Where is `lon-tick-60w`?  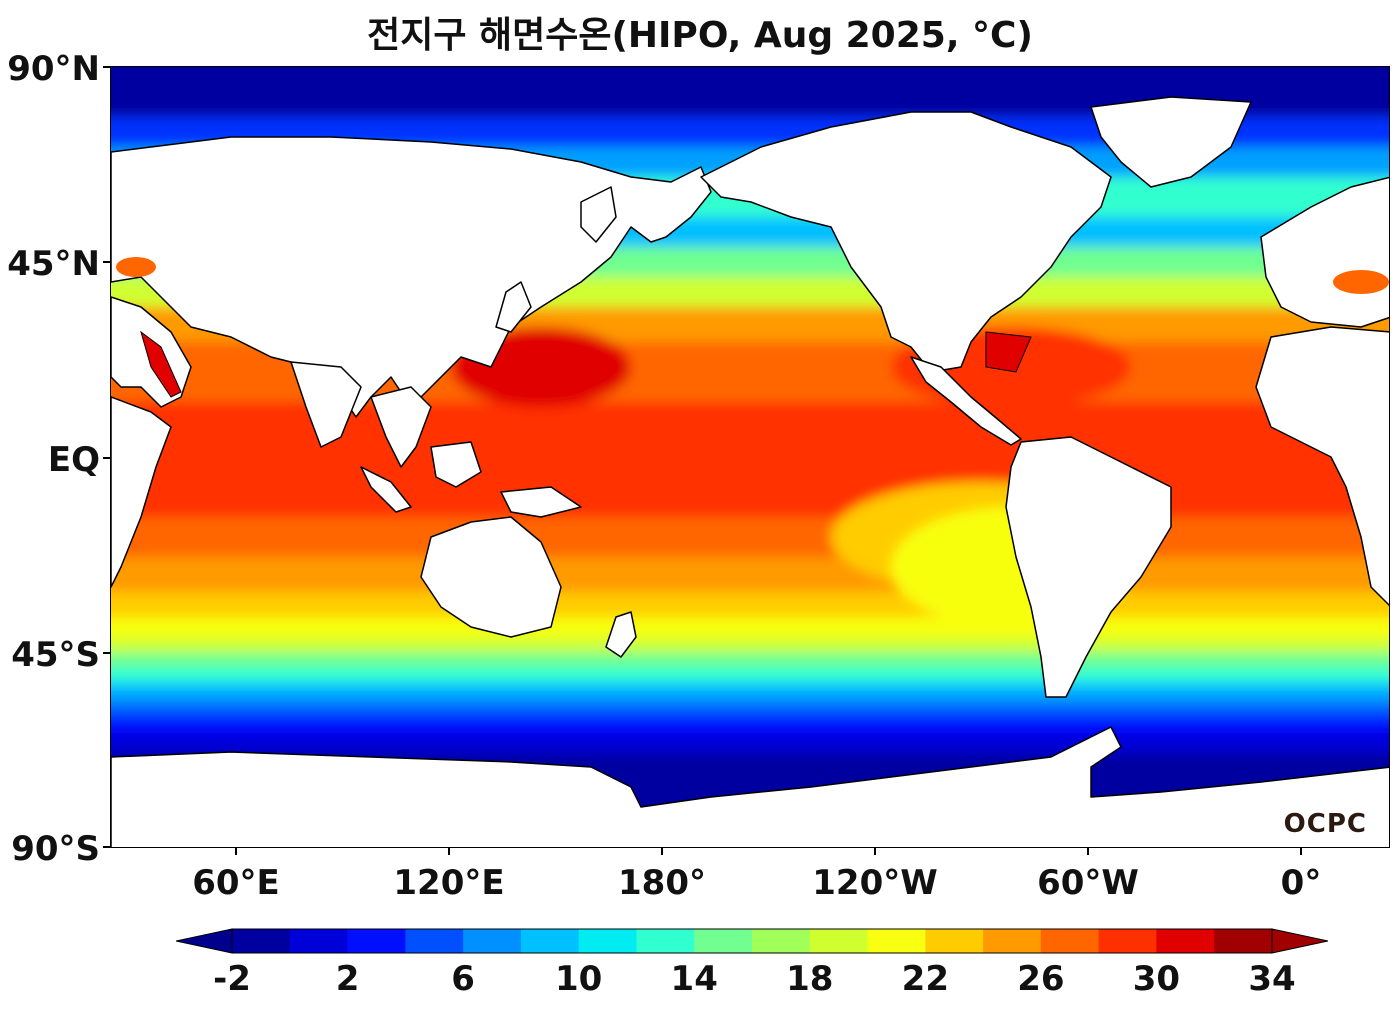 lon-tick-60w is located at coordinates (1088, 851).